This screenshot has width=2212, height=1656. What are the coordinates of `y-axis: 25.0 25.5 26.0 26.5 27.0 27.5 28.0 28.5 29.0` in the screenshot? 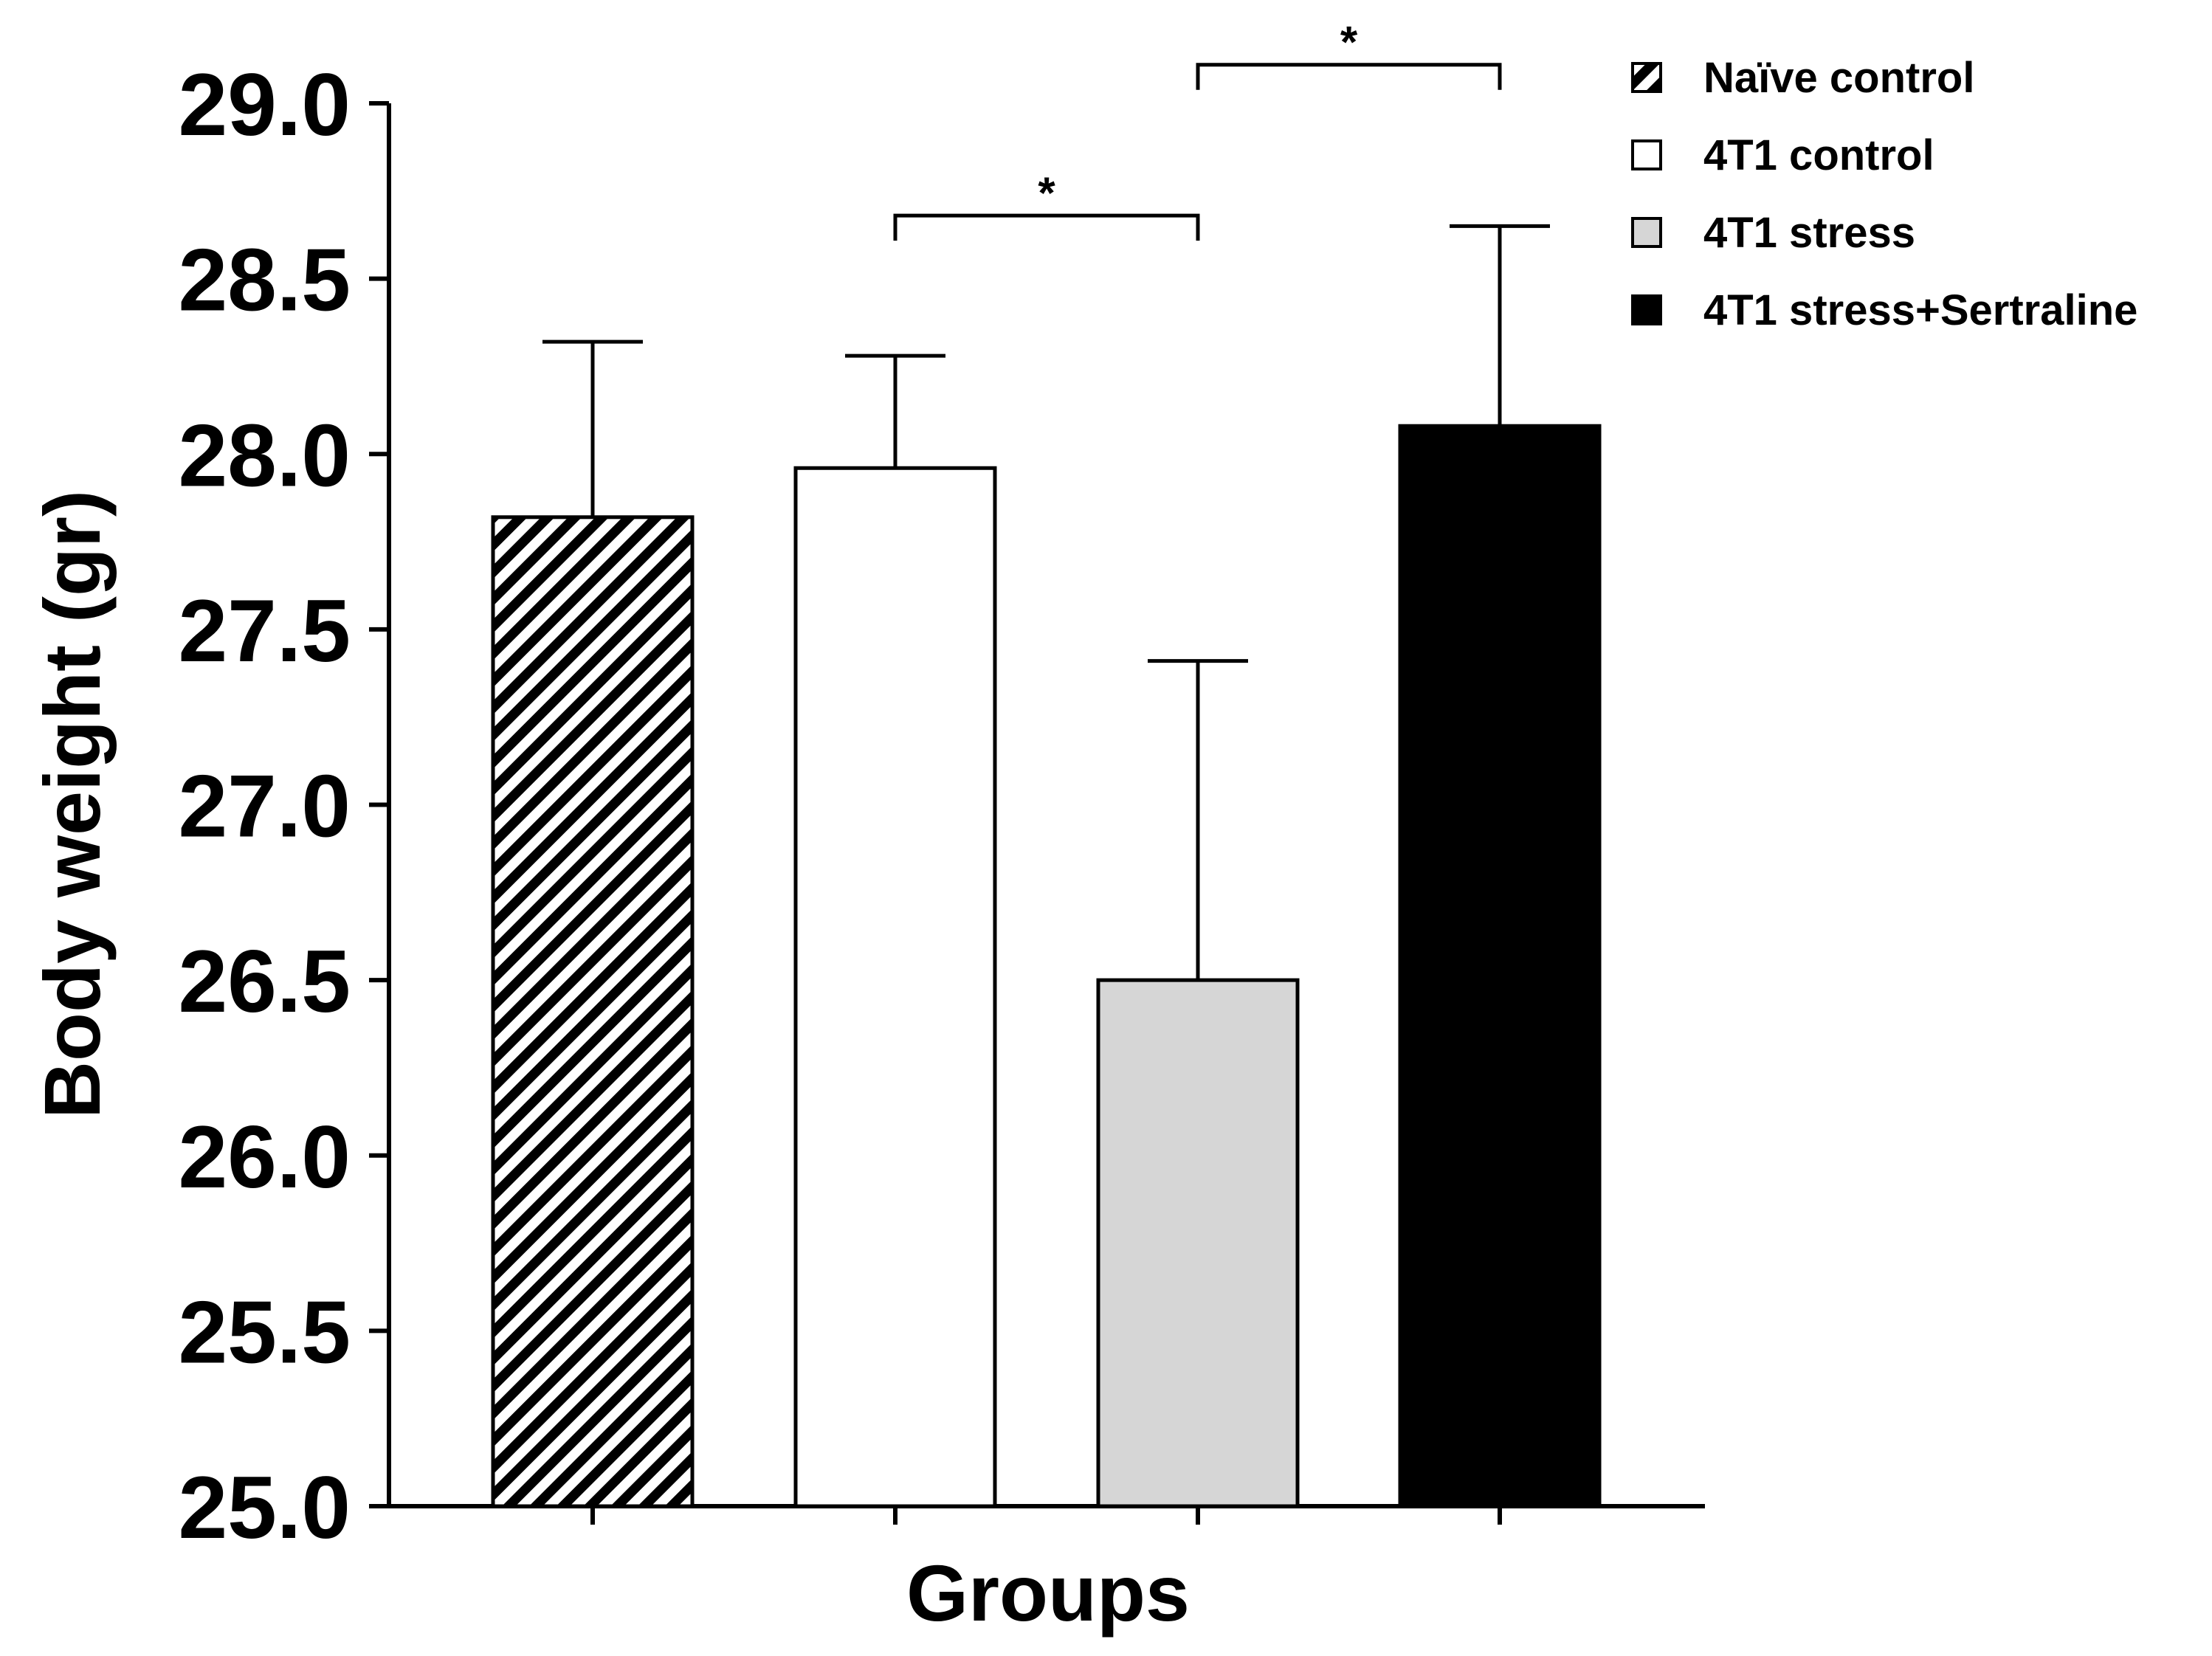 It's located at (284, 806).